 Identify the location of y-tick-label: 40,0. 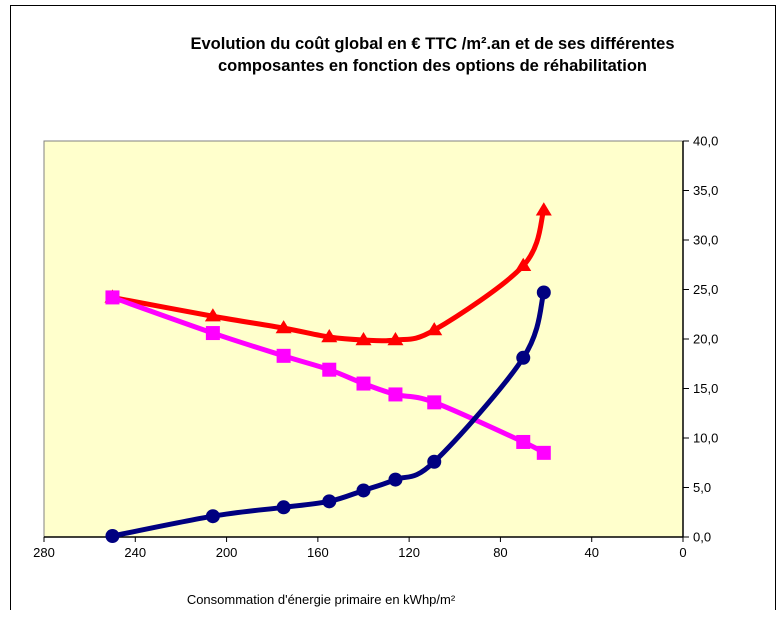
(705, 141).